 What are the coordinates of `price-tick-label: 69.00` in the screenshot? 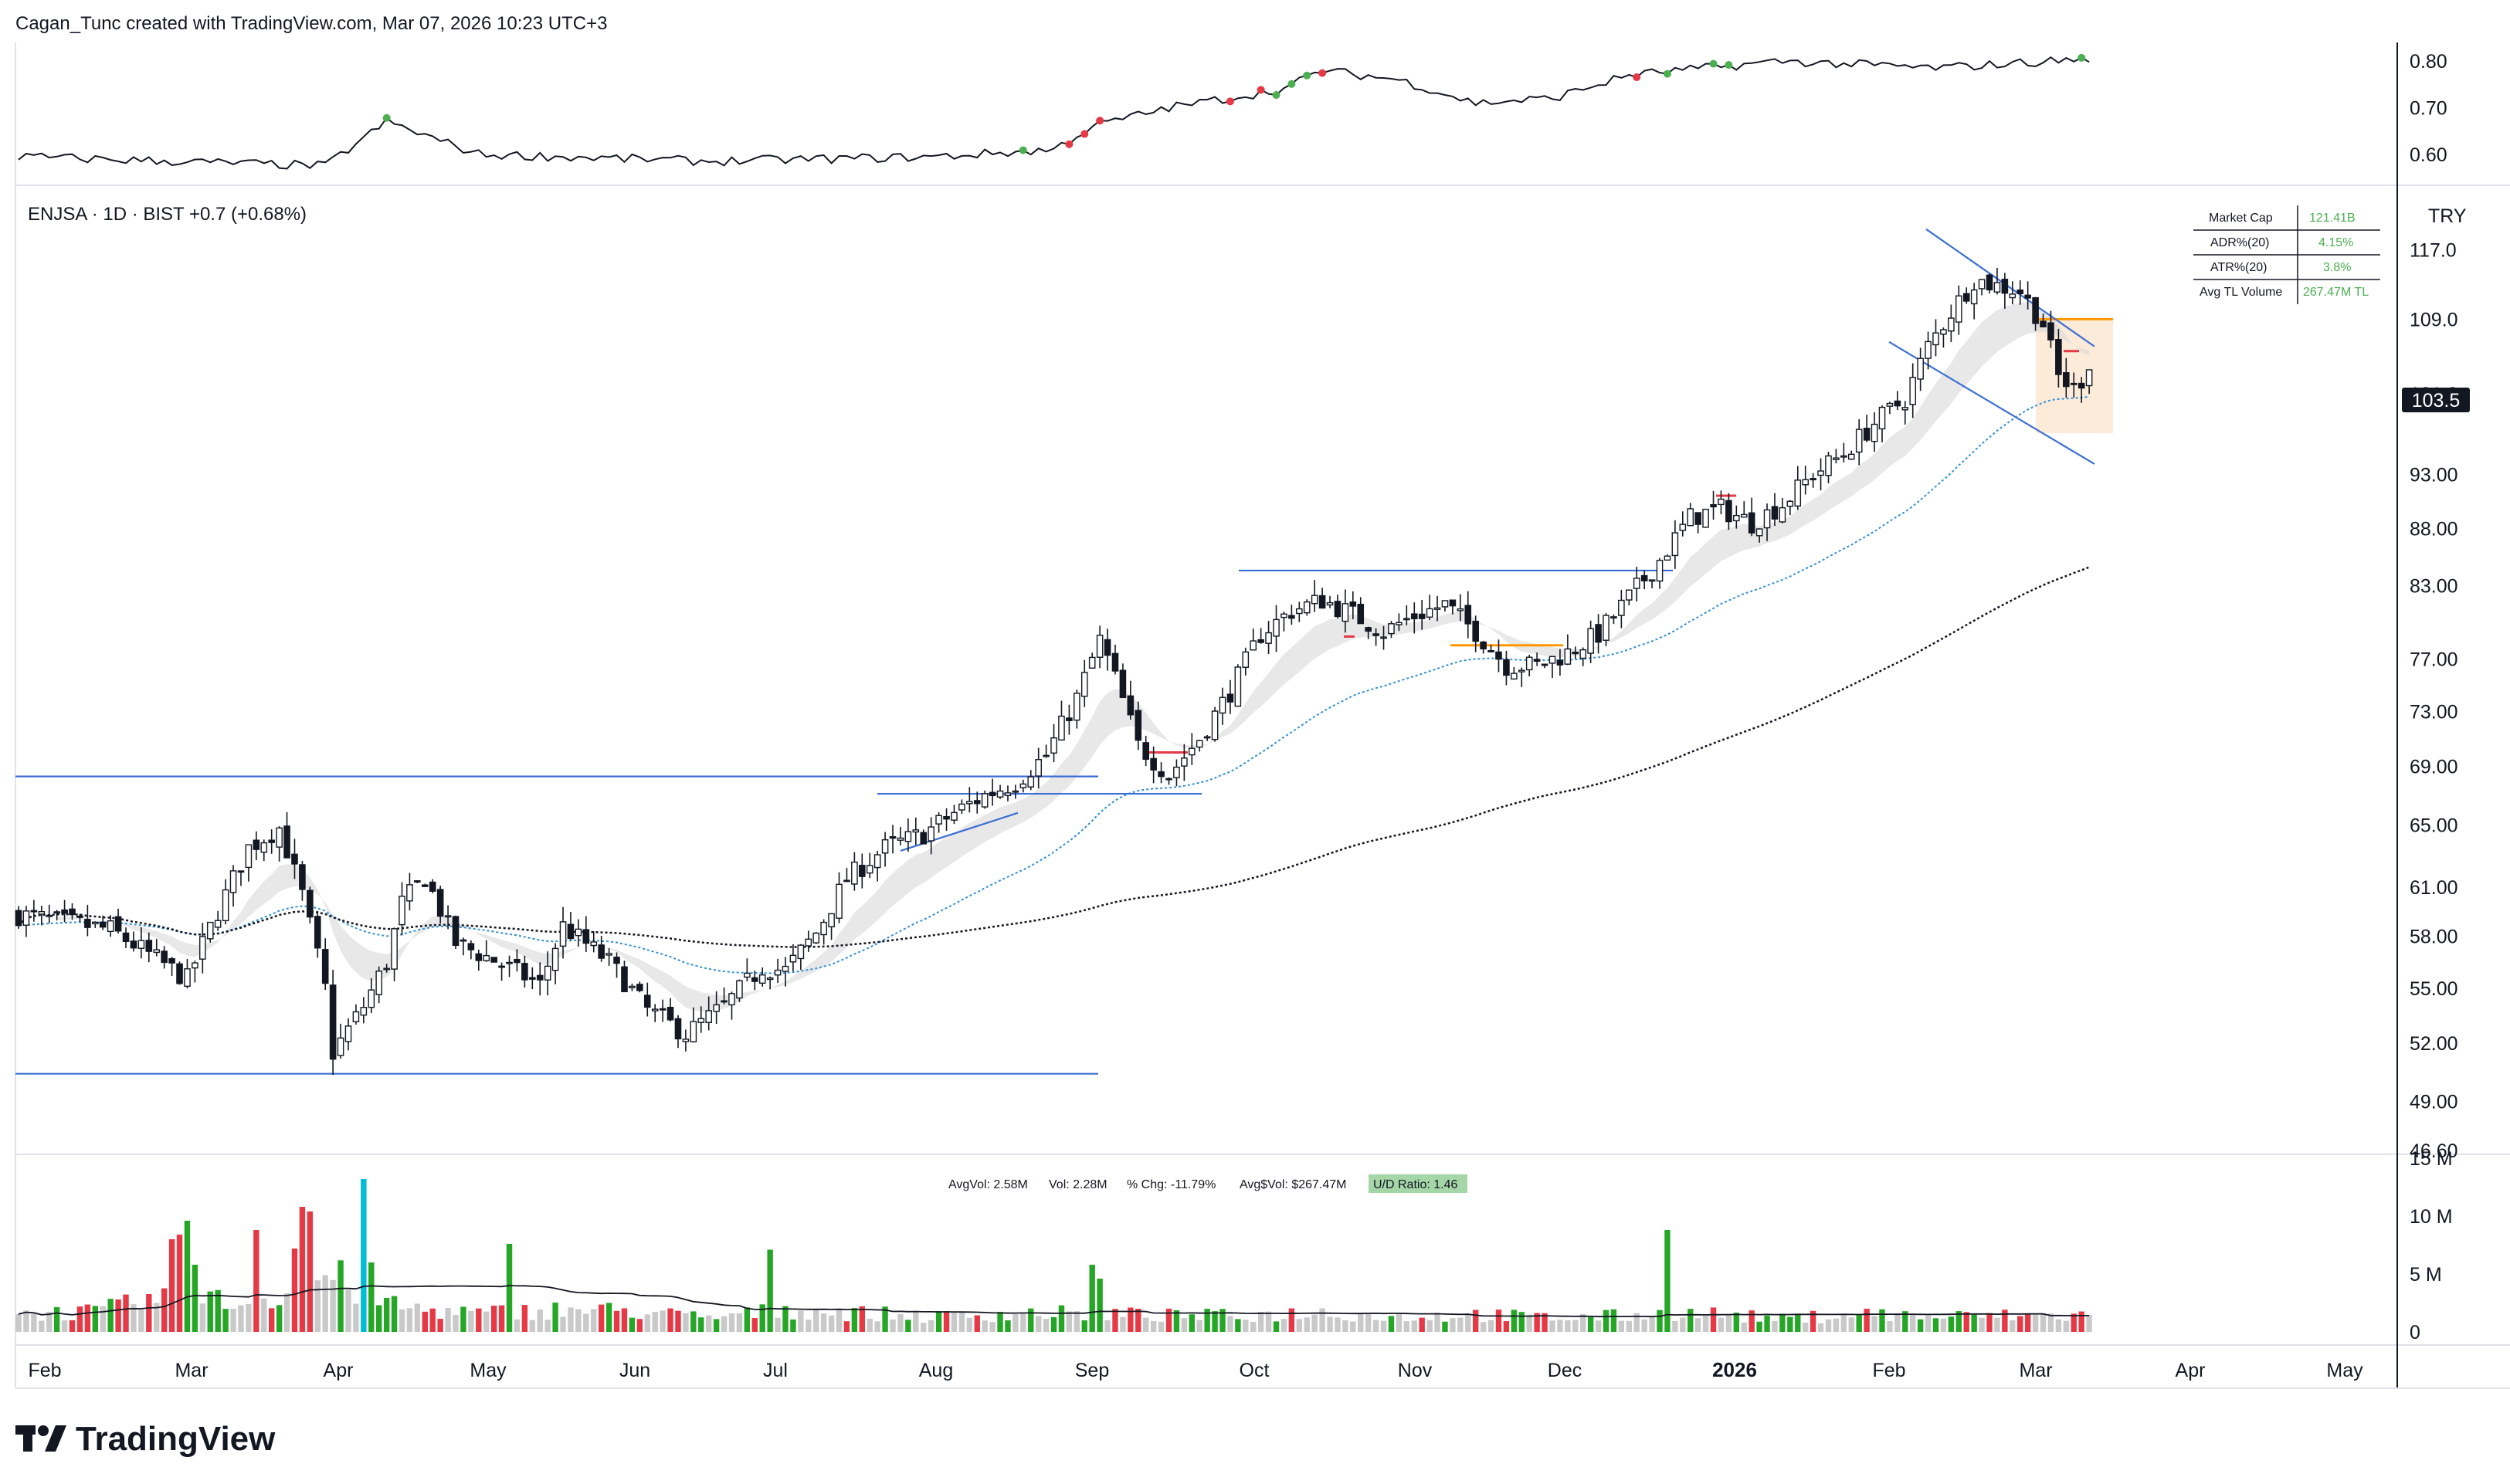 It's located at (2434, 767).